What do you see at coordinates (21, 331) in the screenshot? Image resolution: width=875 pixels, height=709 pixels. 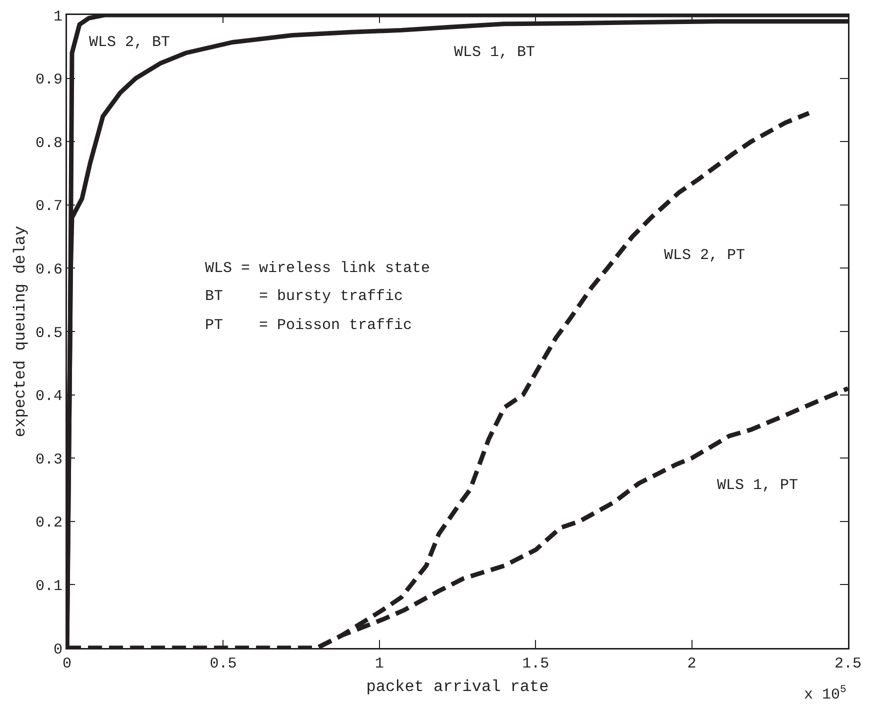 I see `y-axis-title: expected queuing delay` at bounding box center [21, 331].